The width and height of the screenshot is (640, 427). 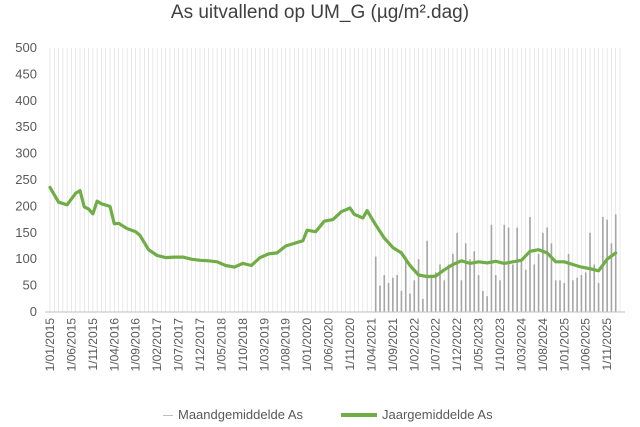 I want to click on x-tick-label: 1/10/2023, so click(x=500, y=345).